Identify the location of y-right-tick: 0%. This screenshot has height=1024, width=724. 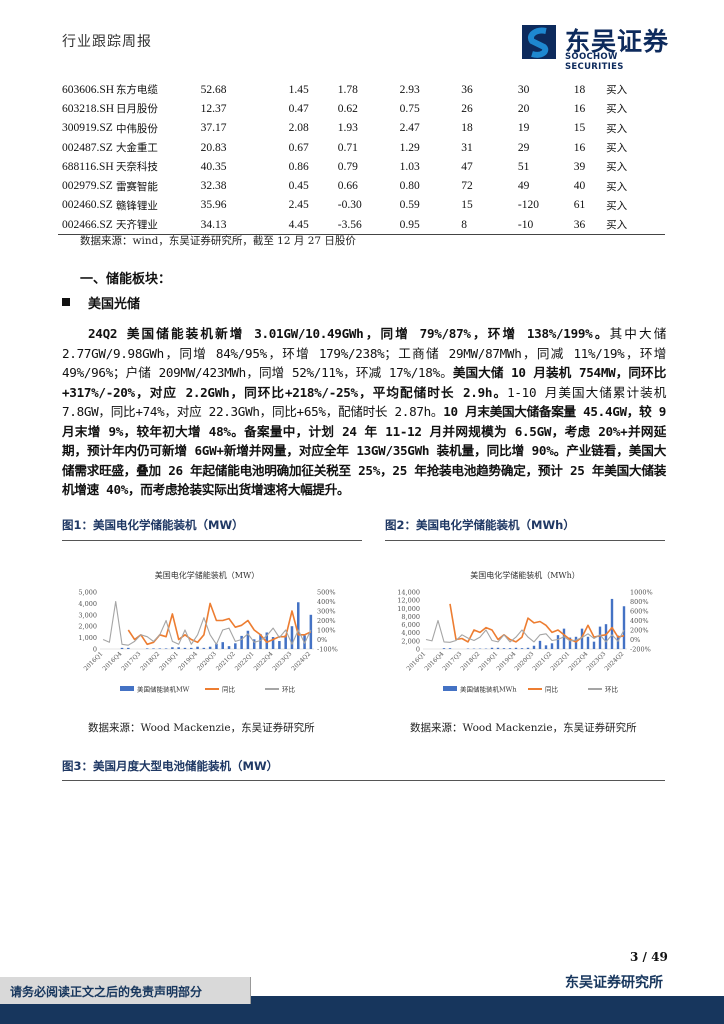
(322, 640).